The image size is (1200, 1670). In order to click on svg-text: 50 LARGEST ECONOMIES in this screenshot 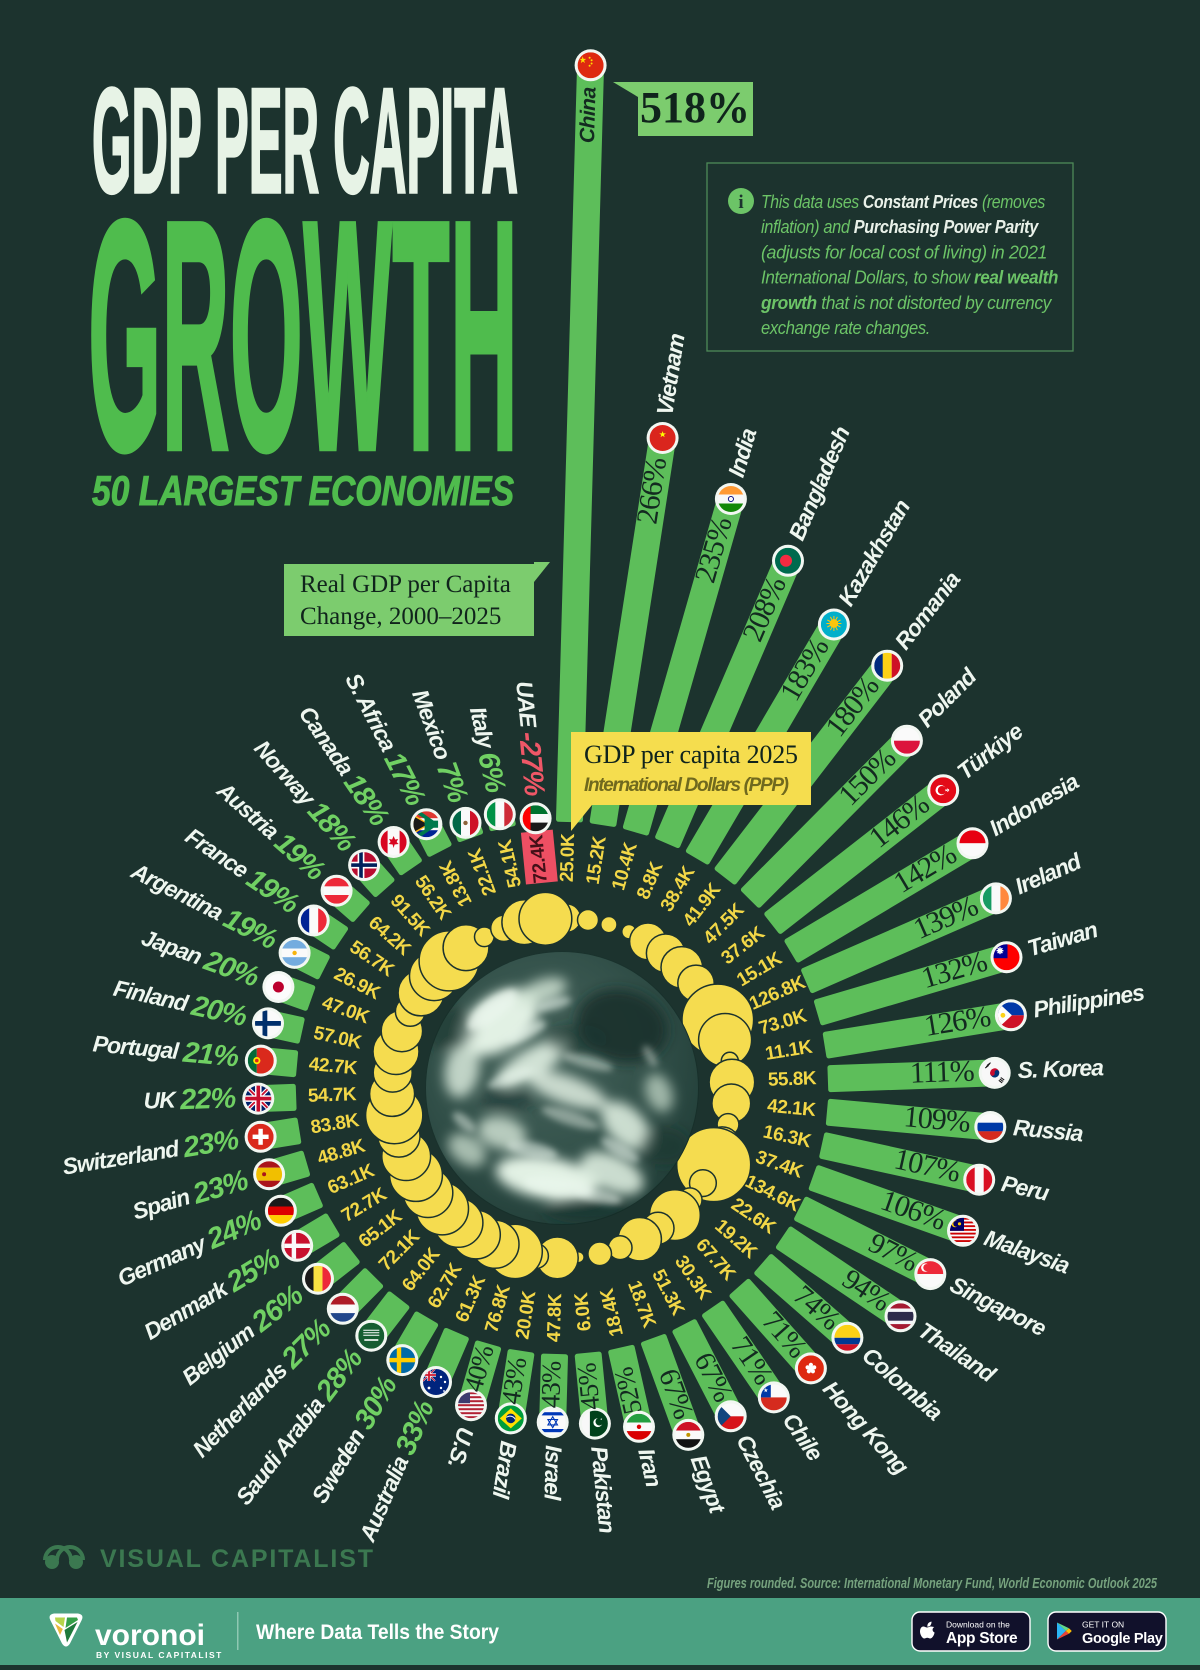, I will do `click(303, 490)`.